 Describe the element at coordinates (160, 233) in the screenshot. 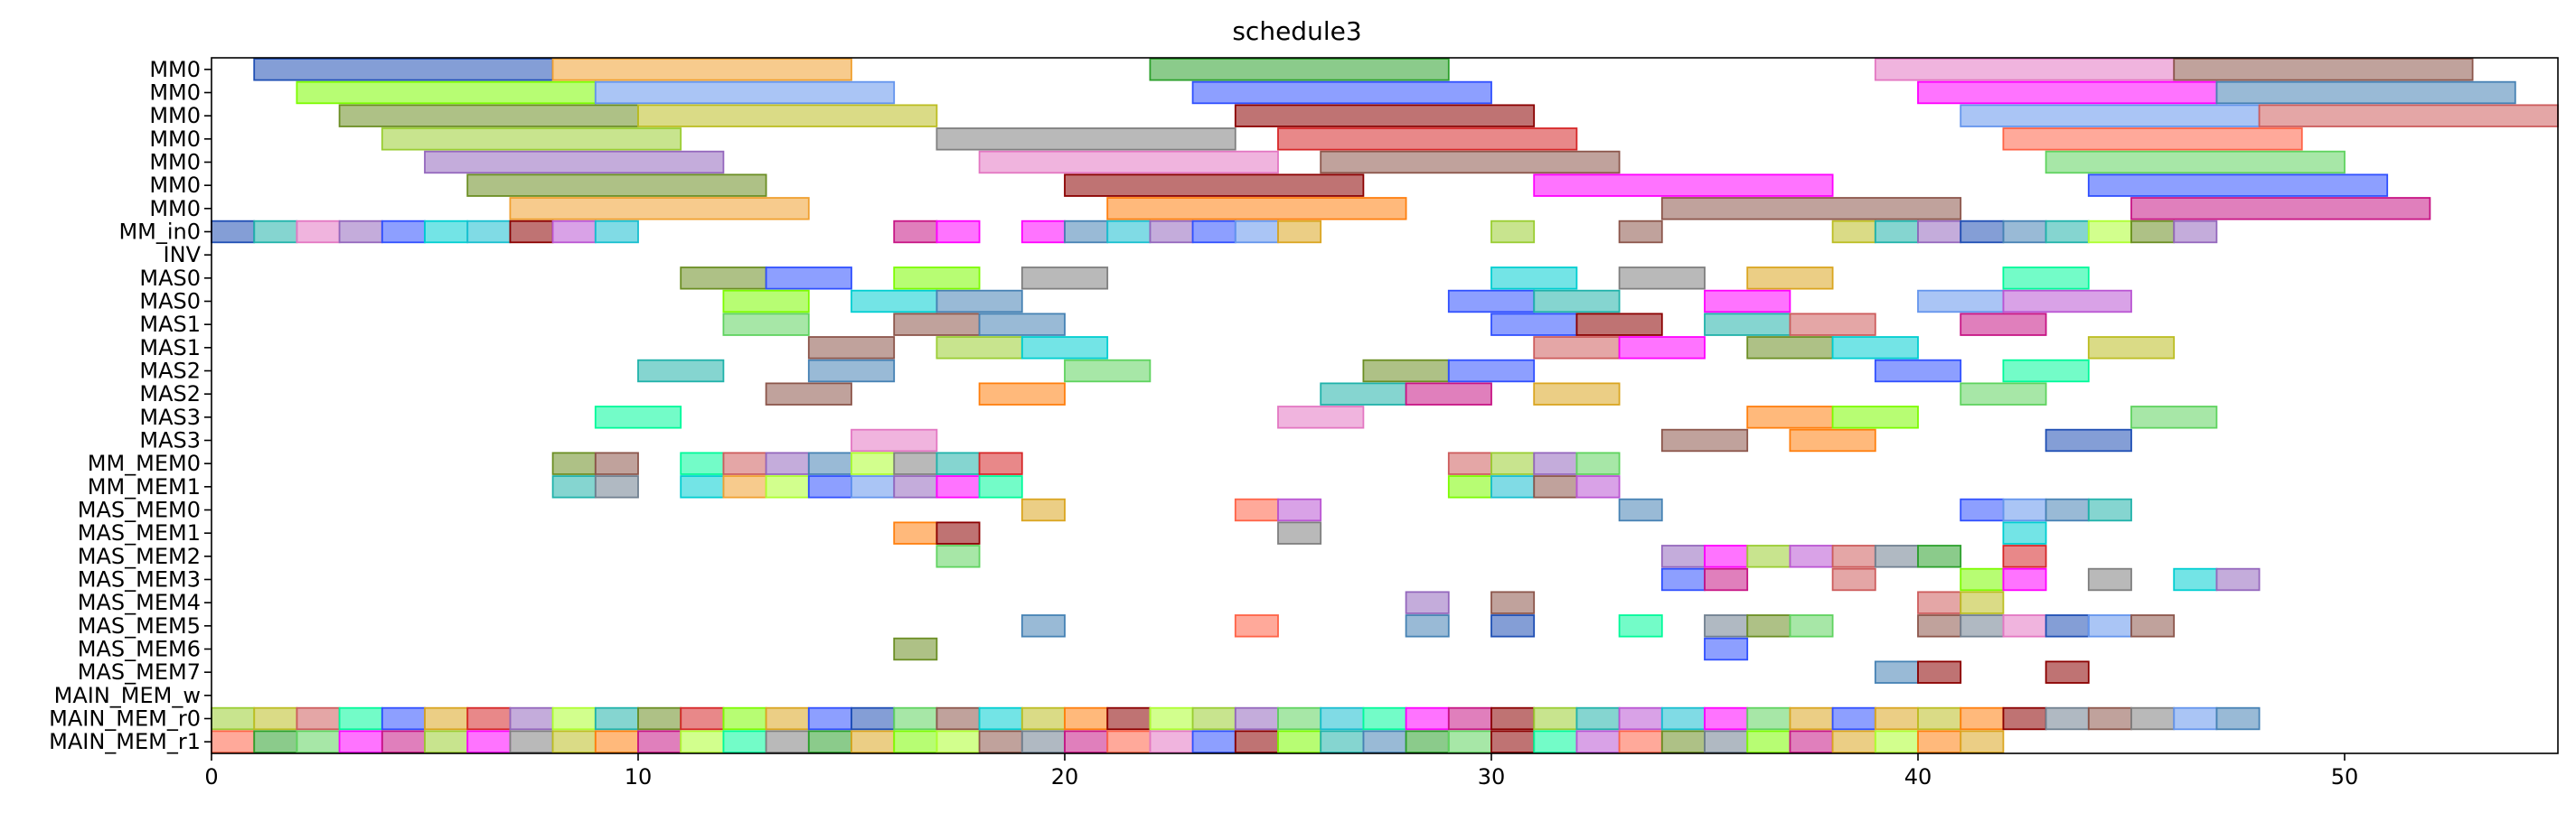

I see `row-label: MM_in0` at that location.